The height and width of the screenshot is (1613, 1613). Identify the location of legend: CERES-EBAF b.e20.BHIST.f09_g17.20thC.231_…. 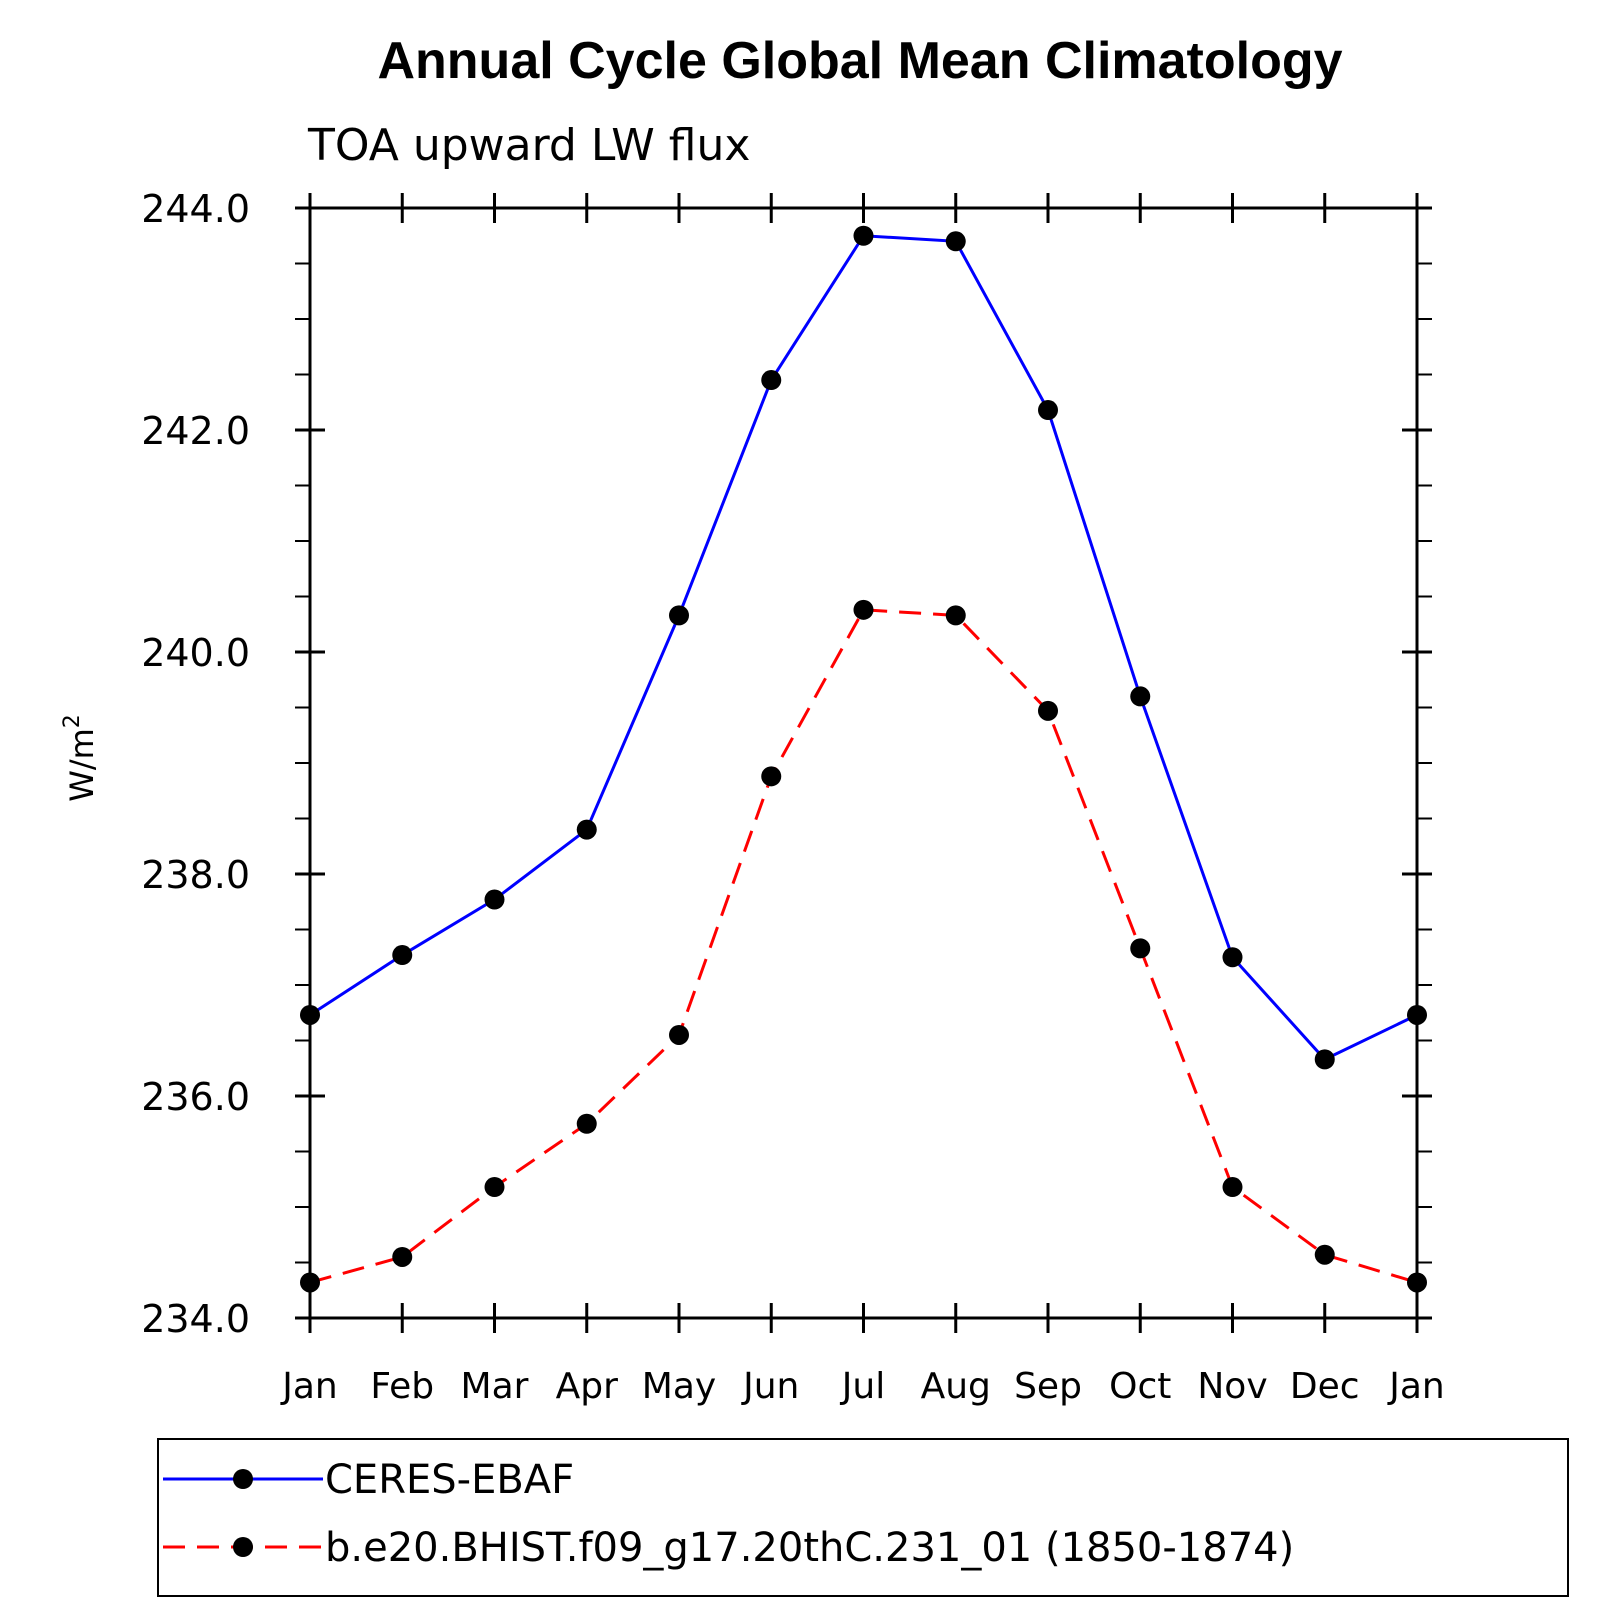
(863, 1517).